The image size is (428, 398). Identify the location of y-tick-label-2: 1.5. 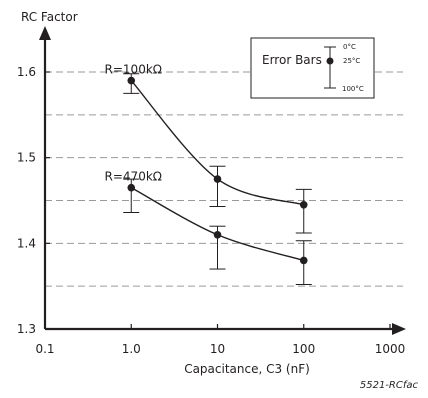
(26, 158).